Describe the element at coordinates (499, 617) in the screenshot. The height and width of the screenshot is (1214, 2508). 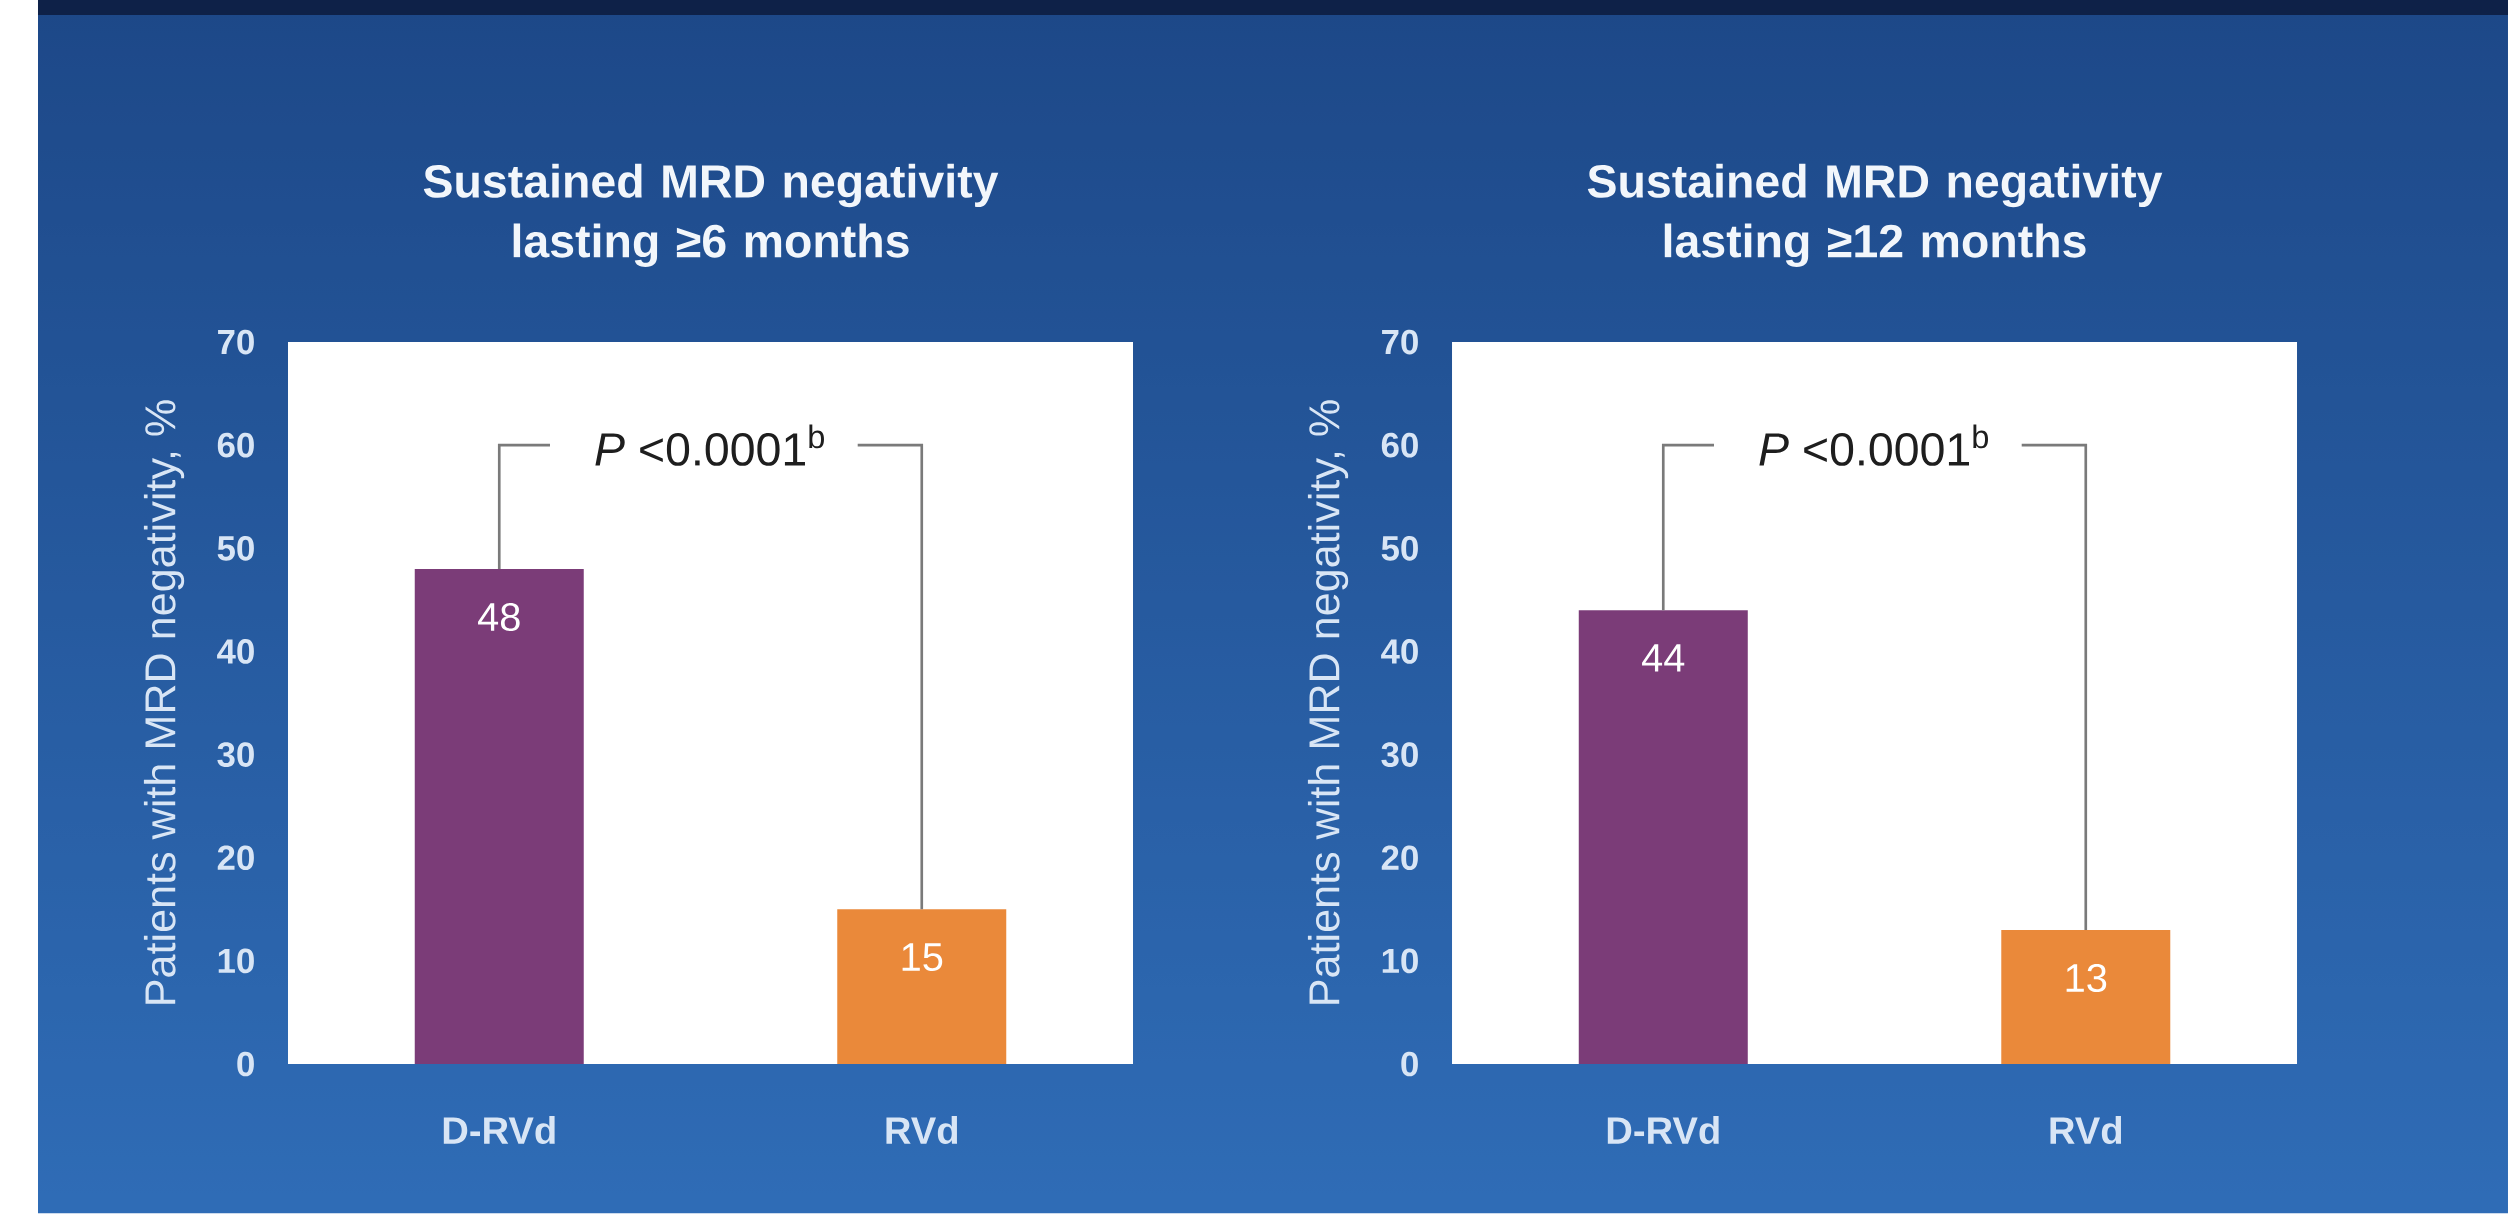
I see `data-label: 48` at that location.